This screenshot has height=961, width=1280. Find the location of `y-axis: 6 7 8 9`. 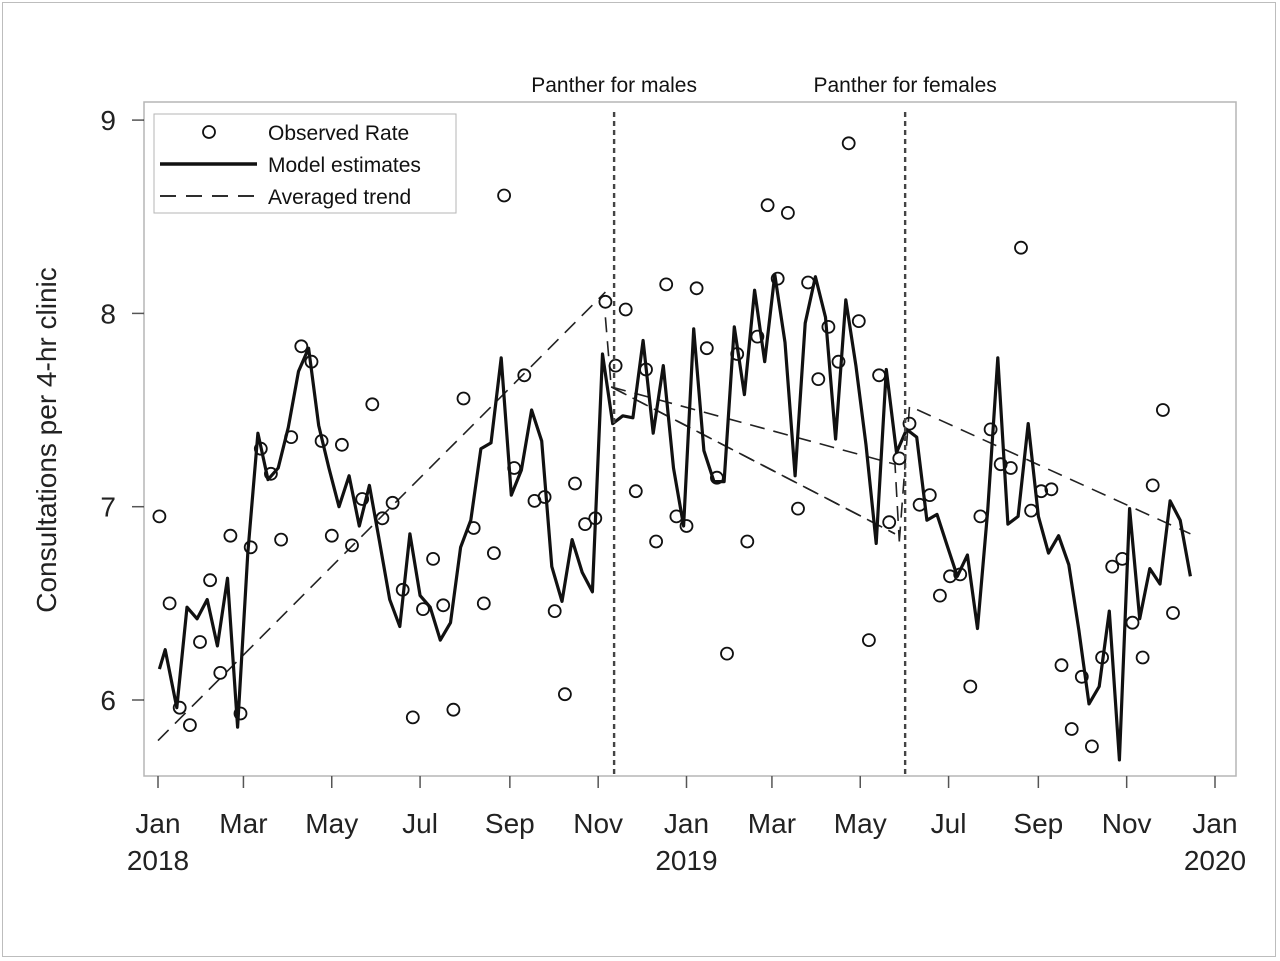

y-axis: 6 7 8 9 is located at coordinates (122, 410).